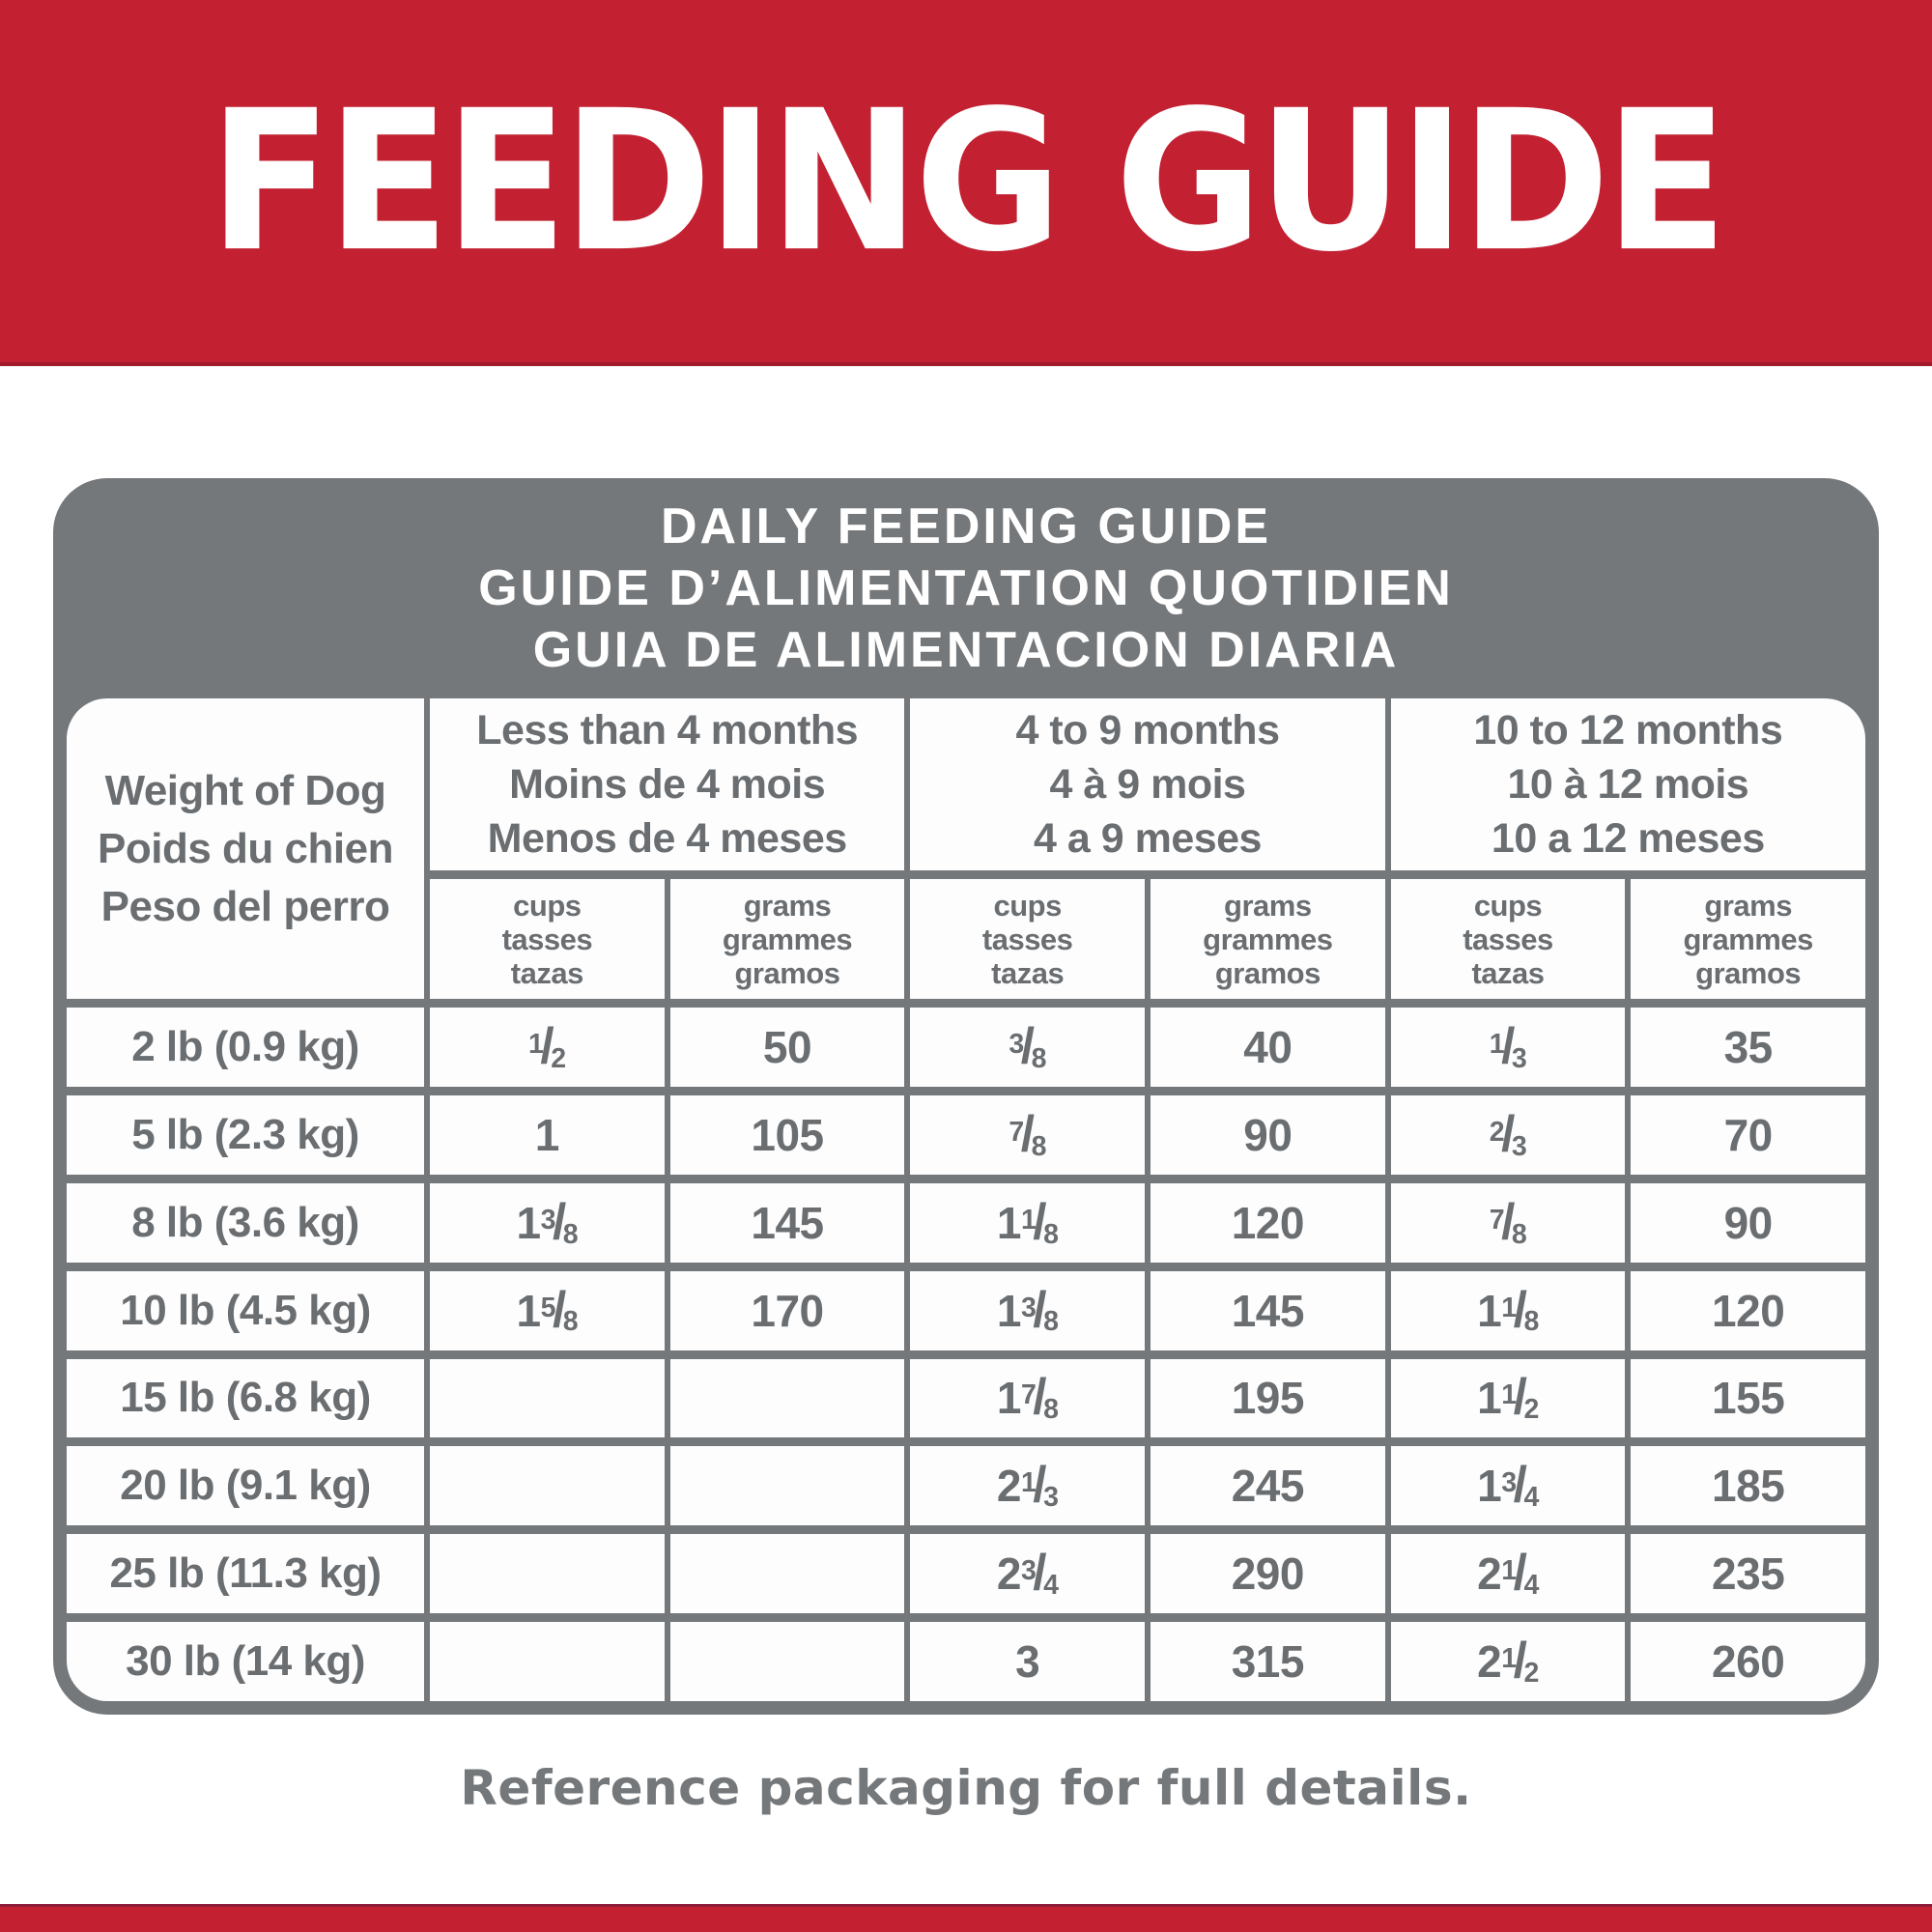  I want to click on value-cell: 1/3, so click(1508, 1047).